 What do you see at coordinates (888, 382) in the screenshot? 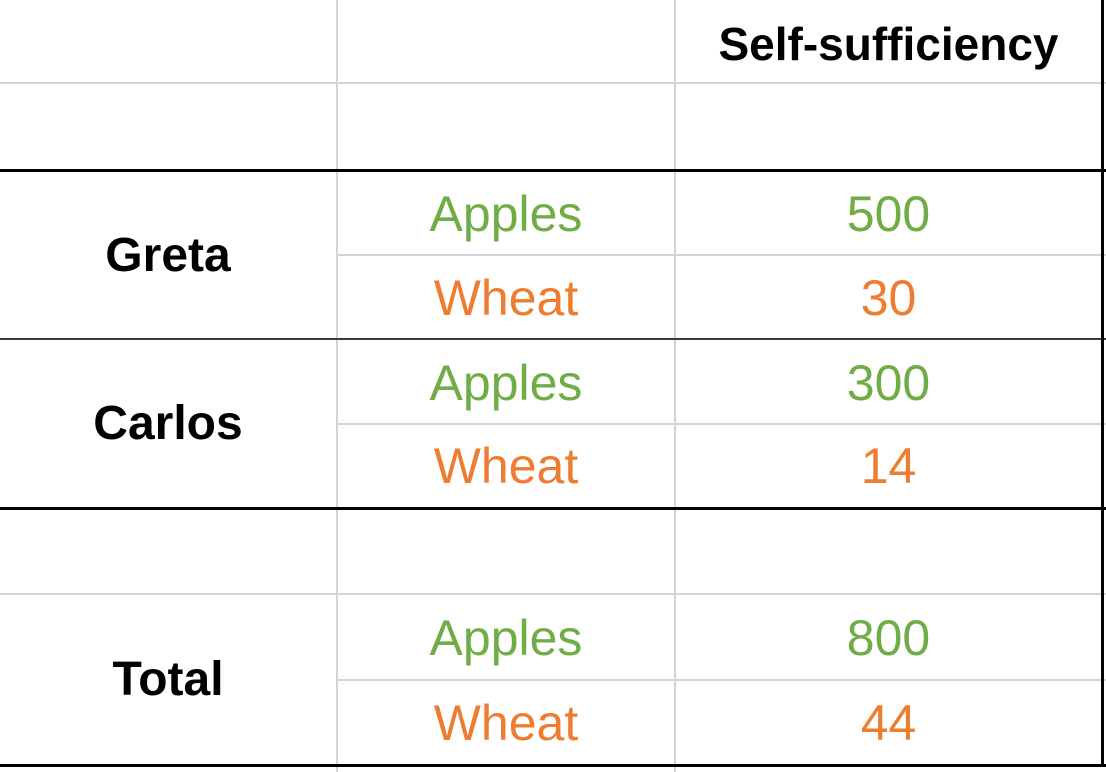
I see `value-cell: 300` at bounding box center [888, 382].